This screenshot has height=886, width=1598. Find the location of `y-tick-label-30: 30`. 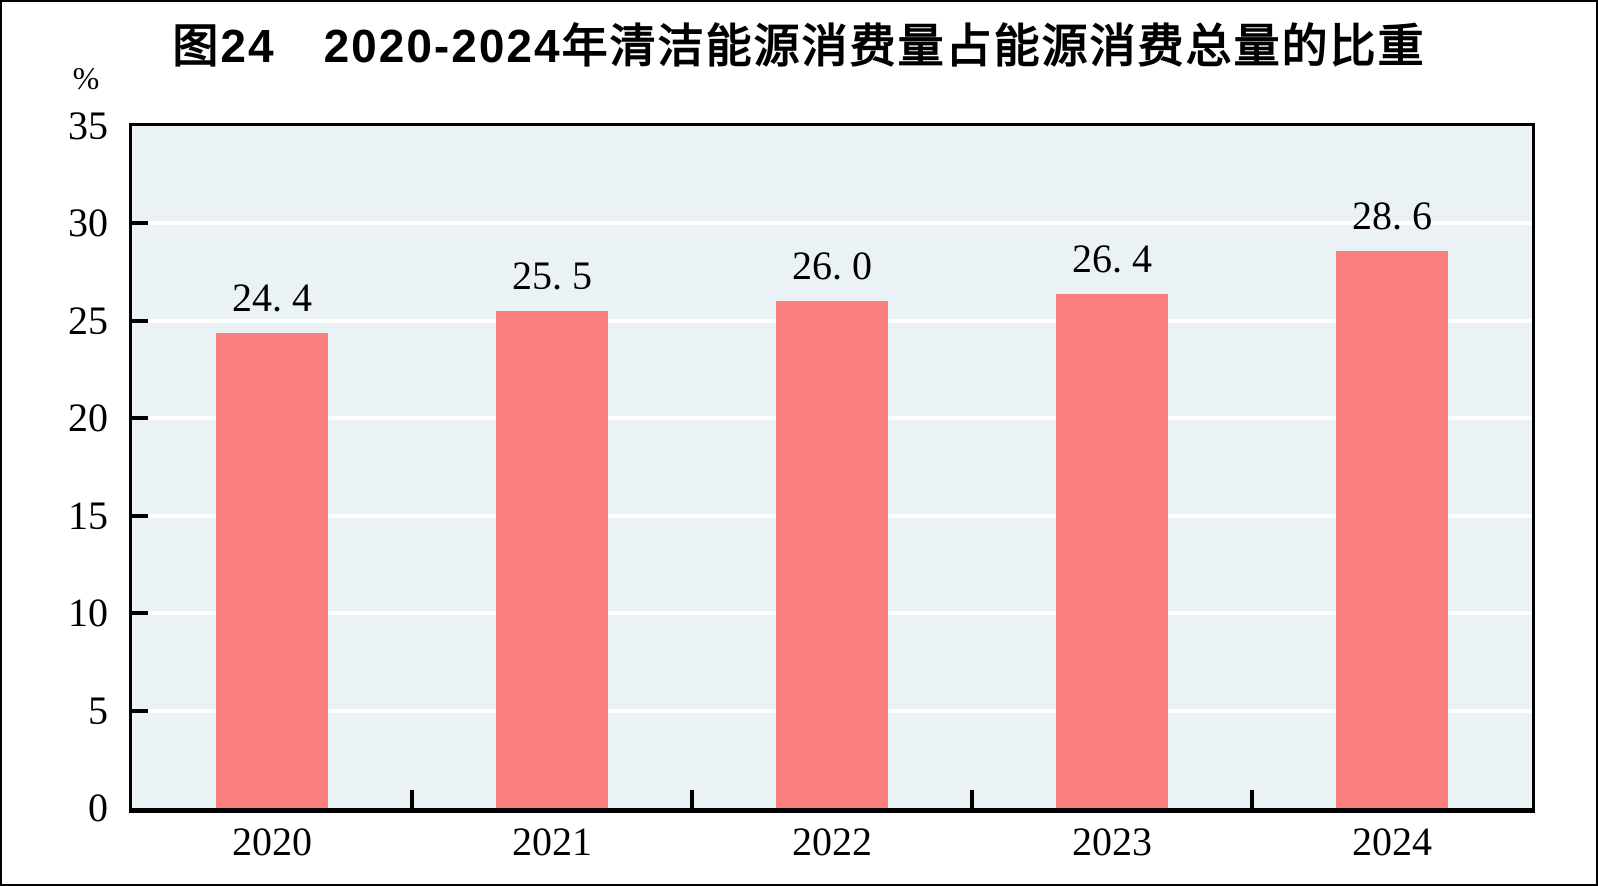

y-tick-label-30: 30 is located at coordinates (88, 223).